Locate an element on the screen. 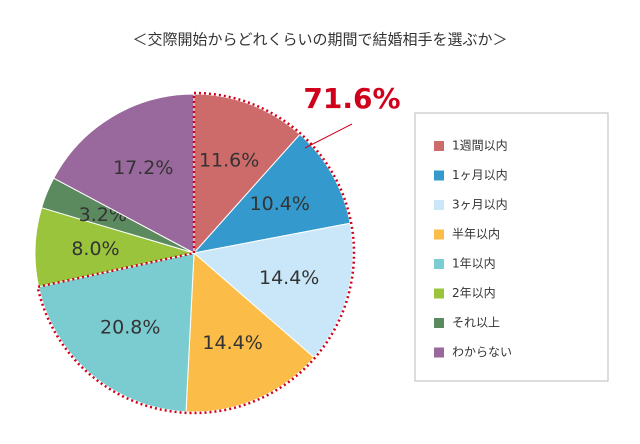  legend-label: わからない is located at coordinates (482, 352).